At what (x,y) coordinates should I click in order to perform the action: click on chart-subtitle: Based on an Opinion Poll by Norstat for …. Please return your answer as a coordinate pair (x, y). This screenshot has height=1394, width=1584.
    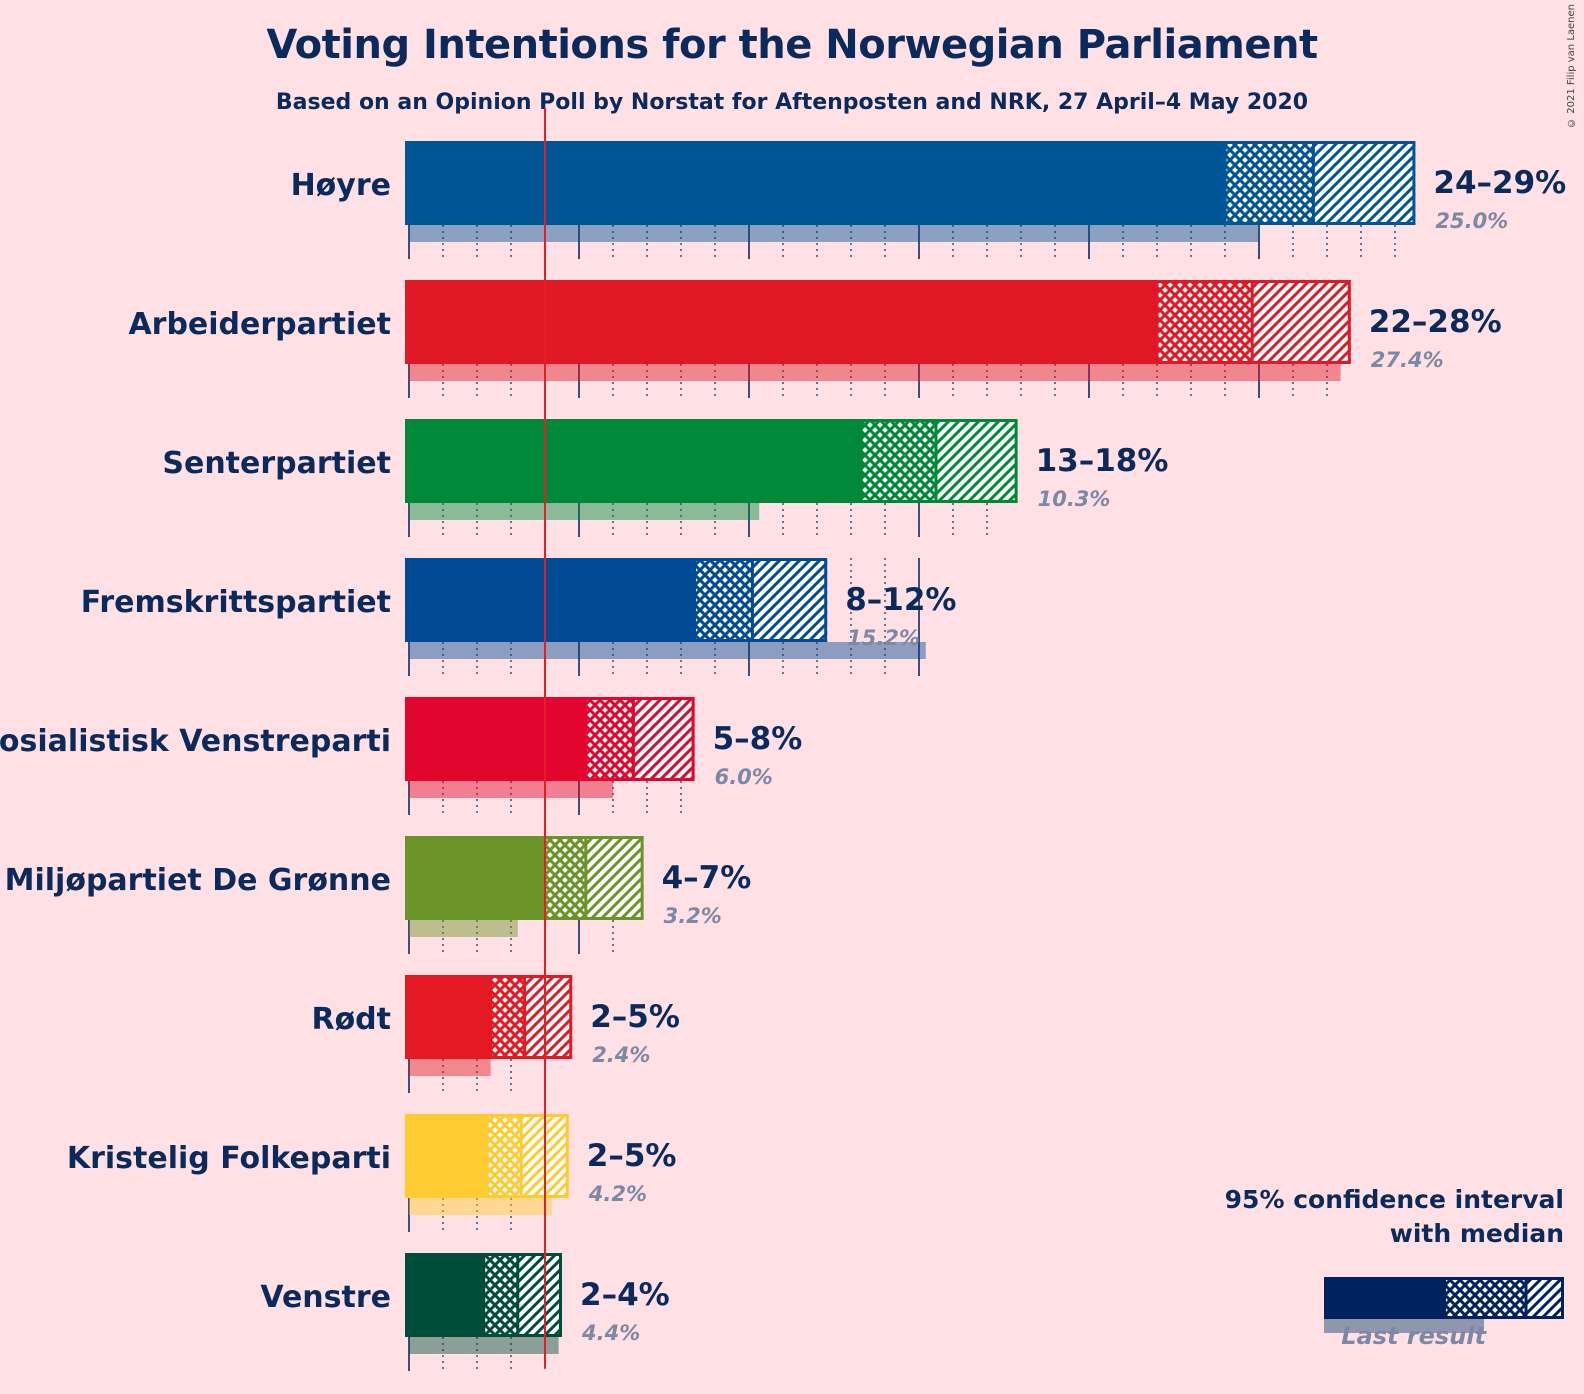
    Looking at the image, I should click on (792, 102).